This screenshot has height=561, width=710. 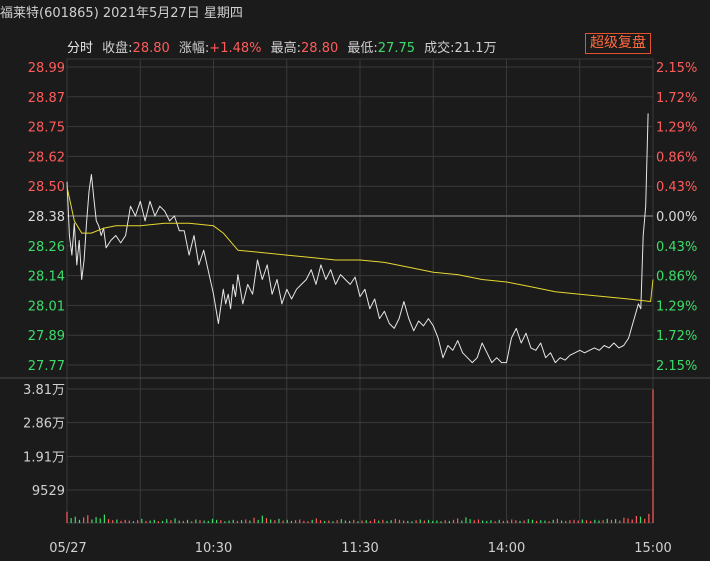 What do you see at coordinates (320, 48) in the screenshot?
I see `high-value: 28.80` at bounding box center [320, 48].